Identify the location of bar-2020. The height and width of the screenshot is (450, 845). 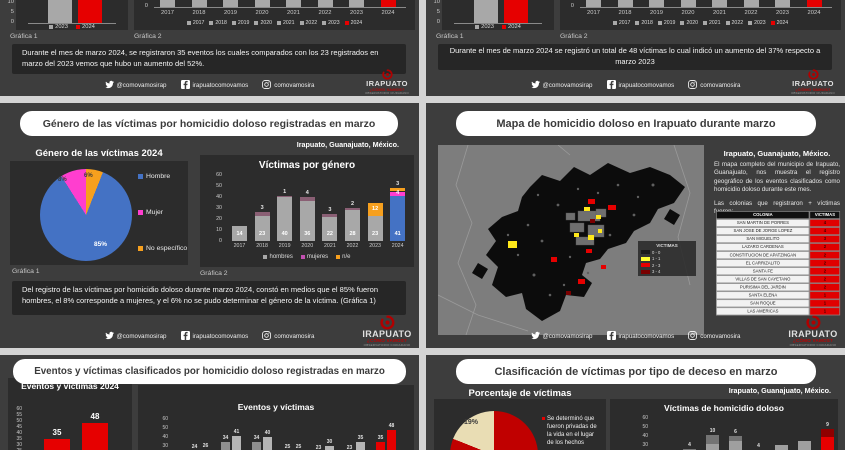
(688, 3).